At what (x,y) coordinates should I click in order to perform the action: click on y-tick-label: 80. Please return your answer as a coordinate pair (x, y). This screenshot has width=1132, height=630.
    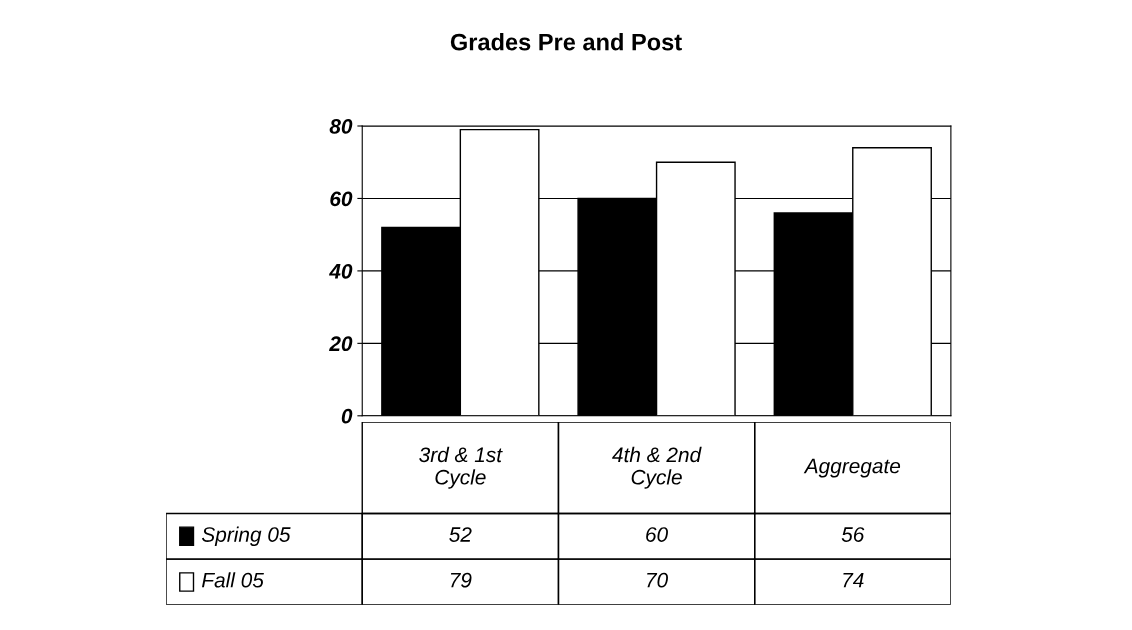
    Looking at the image, I should click on (341, 126).